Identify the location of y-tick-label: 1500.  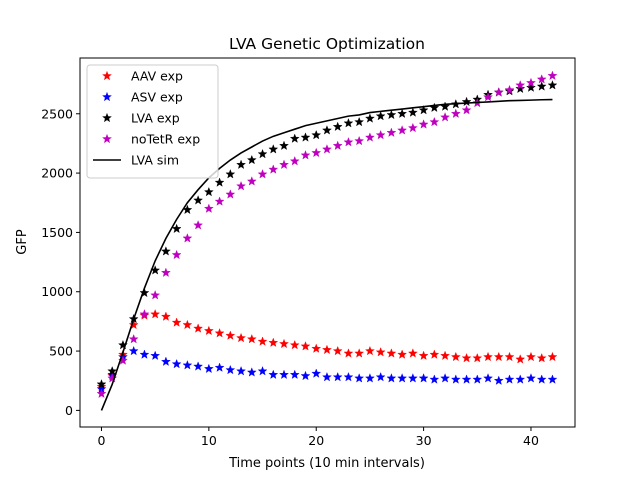
(57, 232).